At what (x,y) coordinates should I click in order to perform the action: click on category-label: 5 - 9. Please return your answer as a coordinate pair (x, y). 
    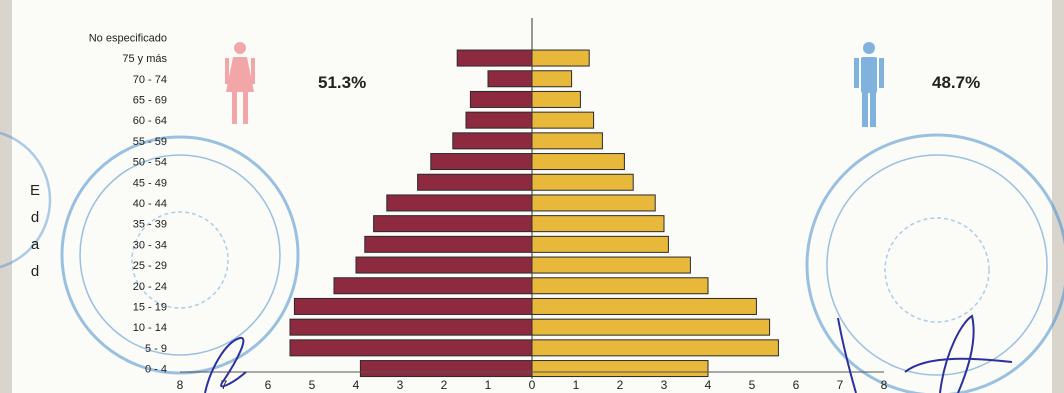
    Looking at the image, I should click on (156, 349).